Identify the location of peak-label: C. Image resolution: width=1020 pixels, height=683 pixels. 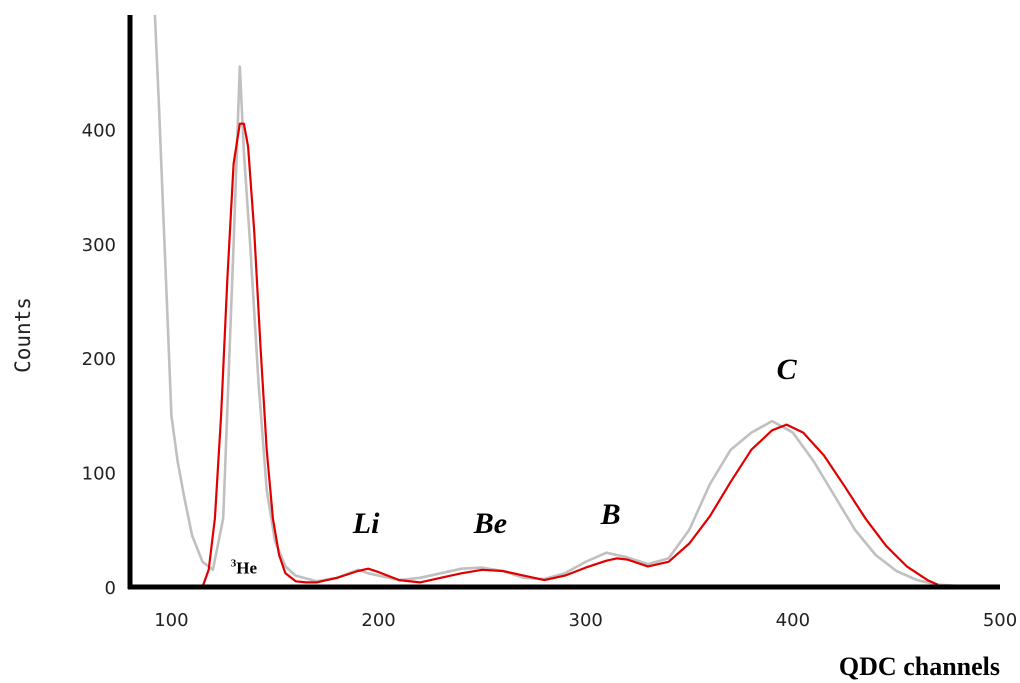
(787, 369).